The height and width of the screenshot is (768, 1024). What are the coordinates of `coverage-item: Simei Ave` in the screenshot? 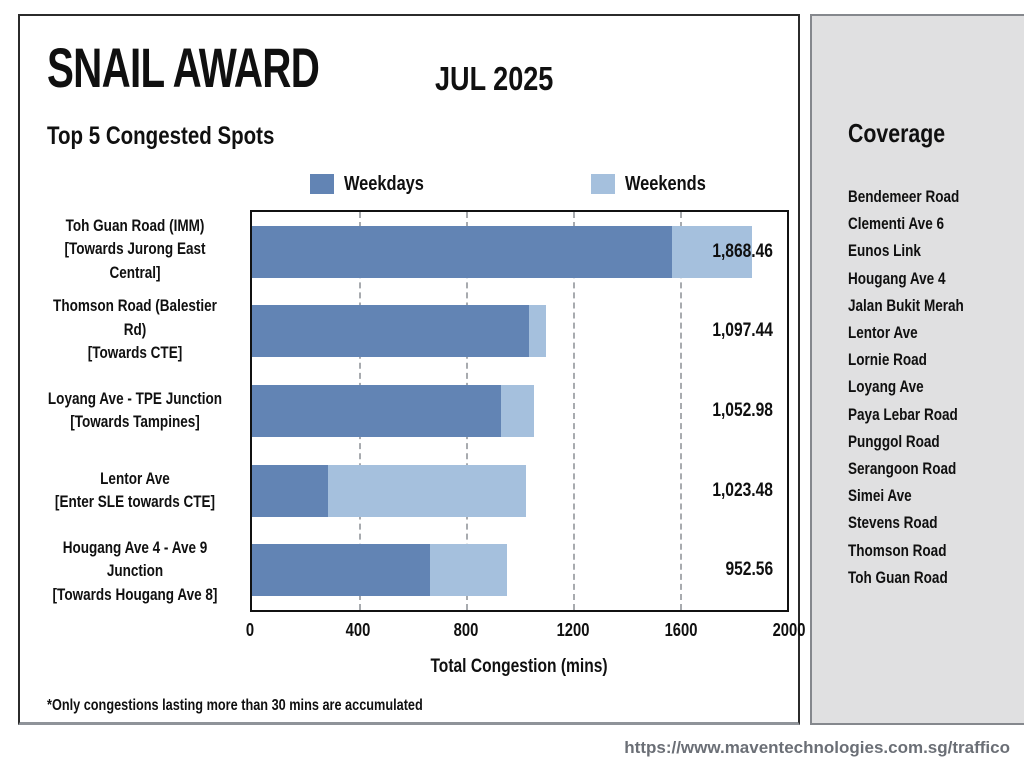 It's located at (880, 496).